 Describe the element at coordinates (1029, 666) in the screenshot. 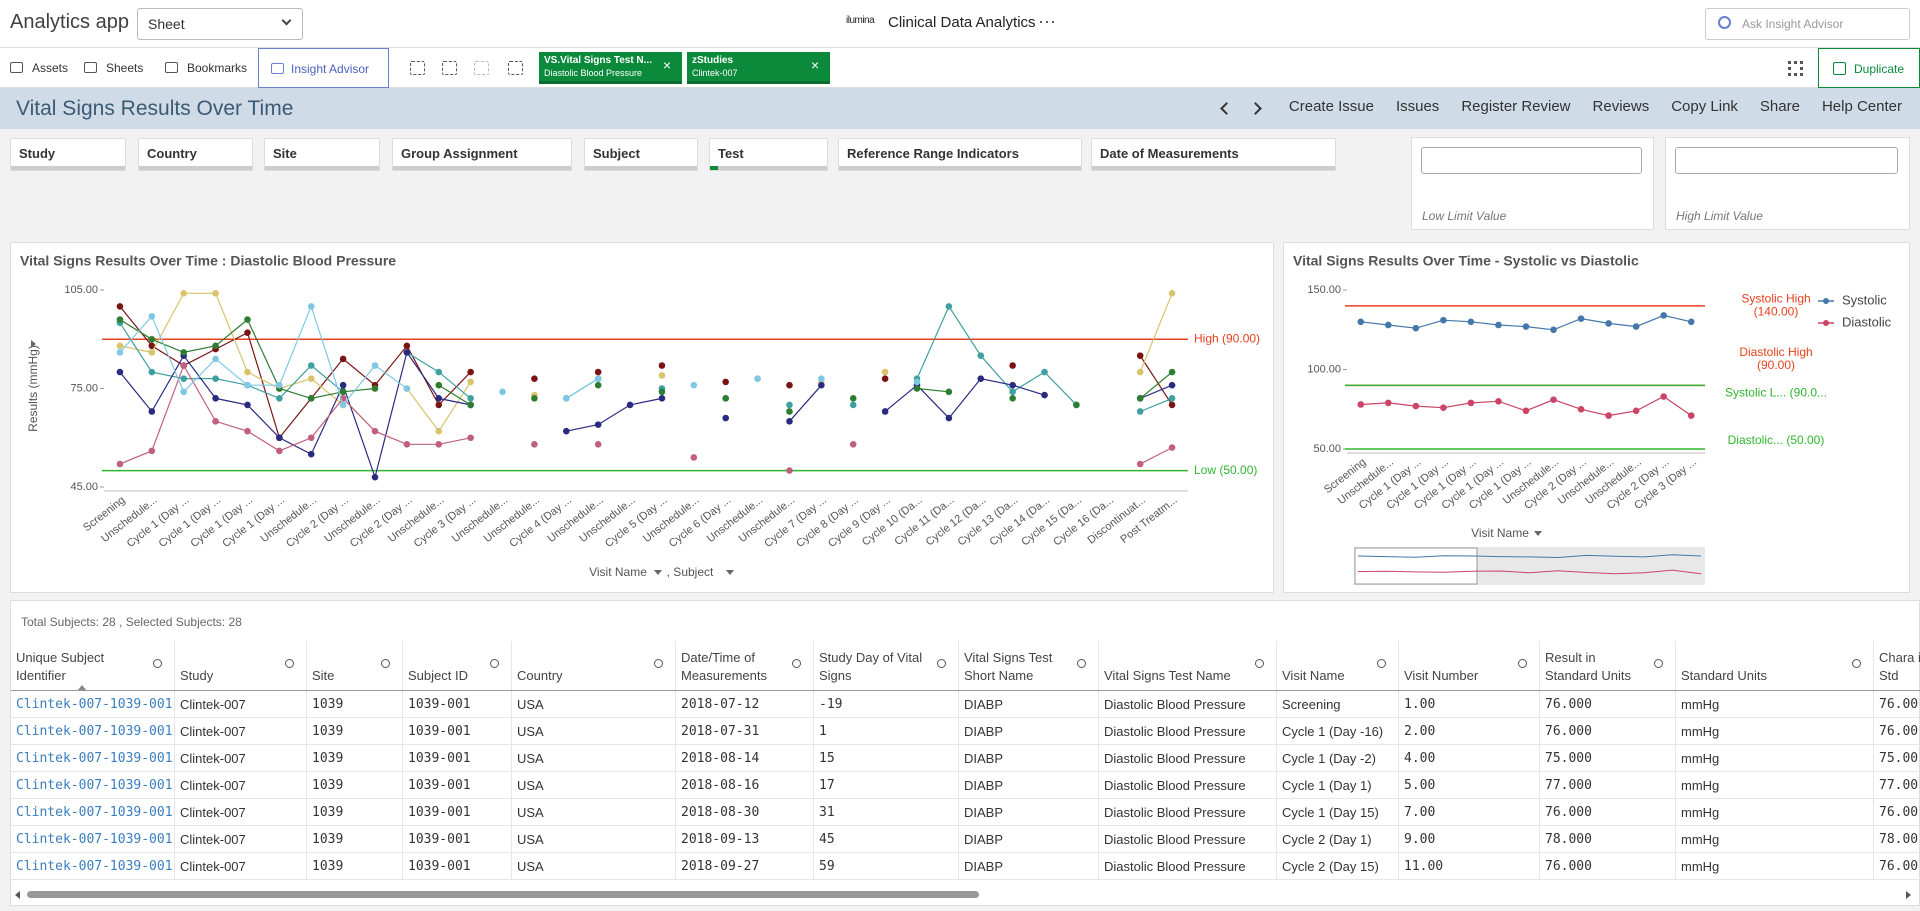

I see `column-header: Vital Signs Test Short Name` at that location.